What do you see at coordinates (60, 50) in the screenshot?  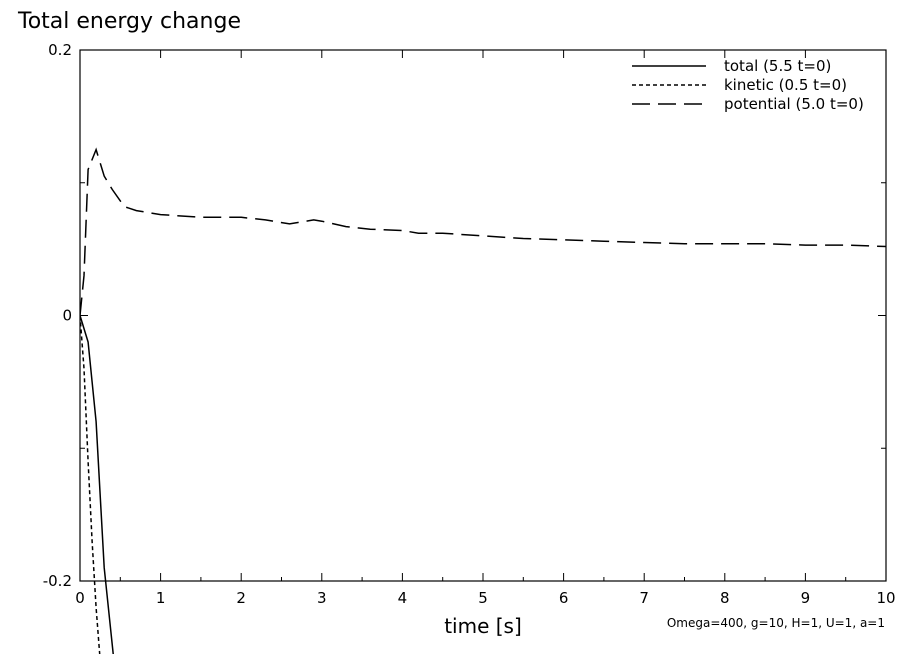 I see `y-tick-label: 0.2` at bounding box center [60, 50].